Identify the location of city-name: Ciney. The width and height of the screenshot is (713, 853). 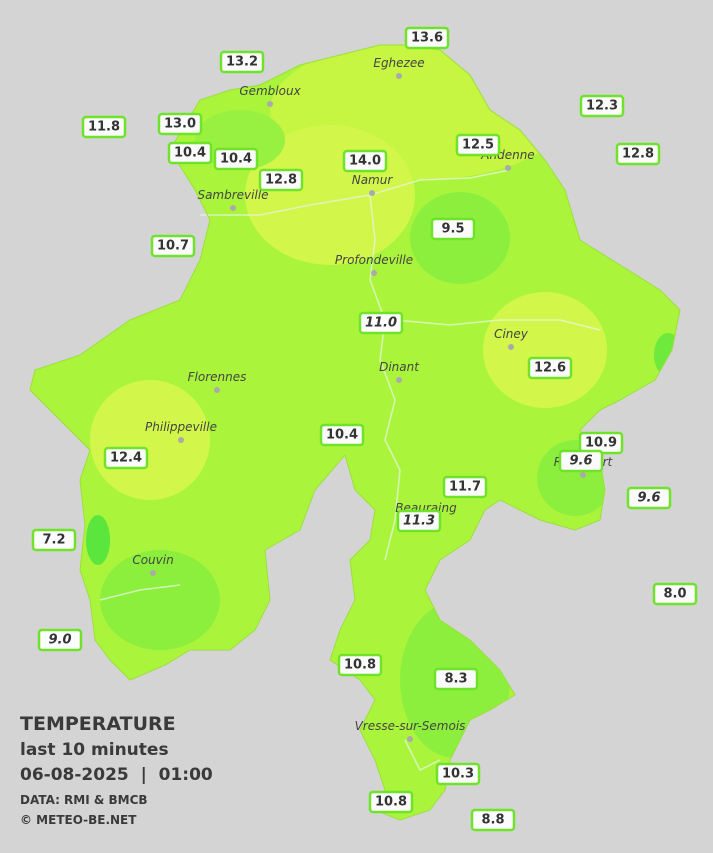
(511, 334).